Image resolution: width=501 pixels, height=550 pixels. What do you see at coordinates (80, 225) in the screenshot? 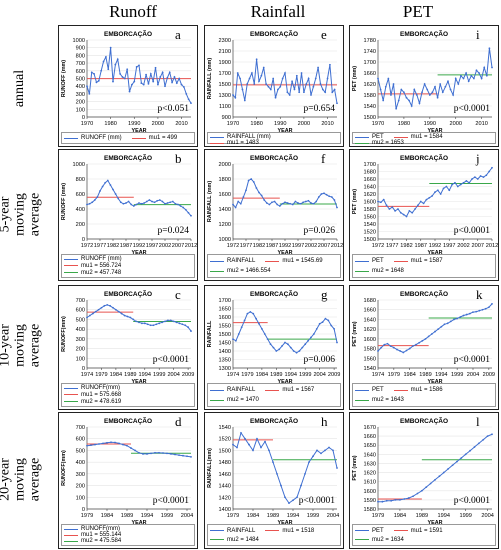
I see `y-tick-label: 200` at bounding box center [80, 225].